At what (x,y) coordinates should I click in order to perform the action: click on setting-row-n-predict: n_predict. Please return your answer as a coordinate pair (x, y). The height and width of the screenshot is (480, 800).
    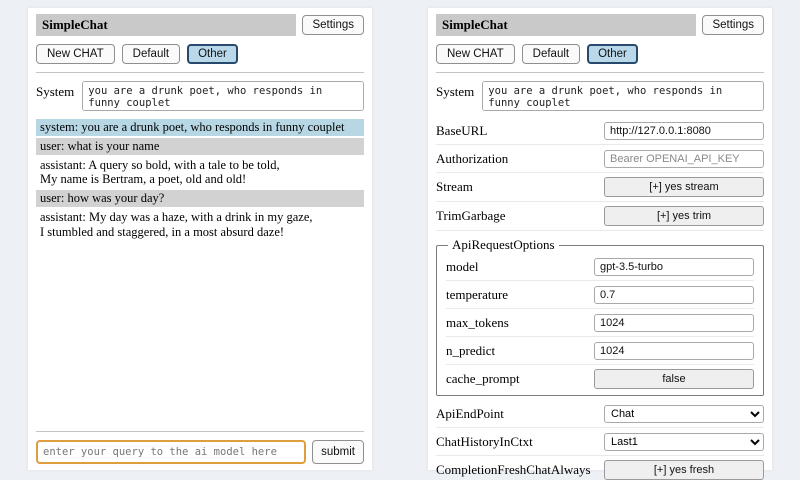
    Looking at the image, I should click on (600, 351).